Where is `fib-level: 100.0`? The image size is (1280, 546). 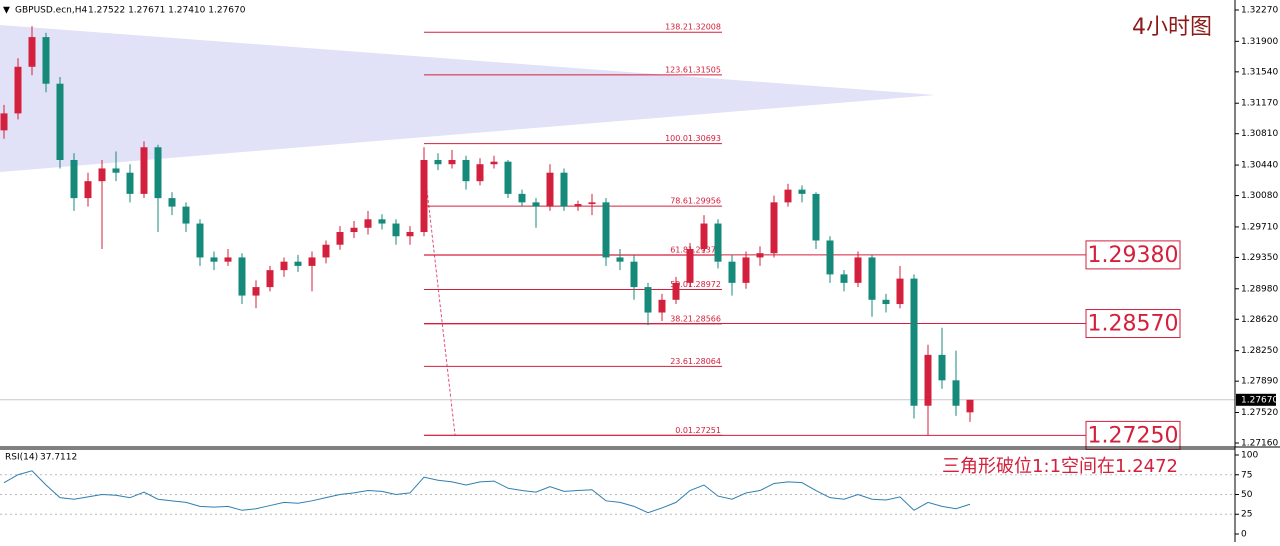
fib-level: 100.0 is located at coordinates (676, 138).